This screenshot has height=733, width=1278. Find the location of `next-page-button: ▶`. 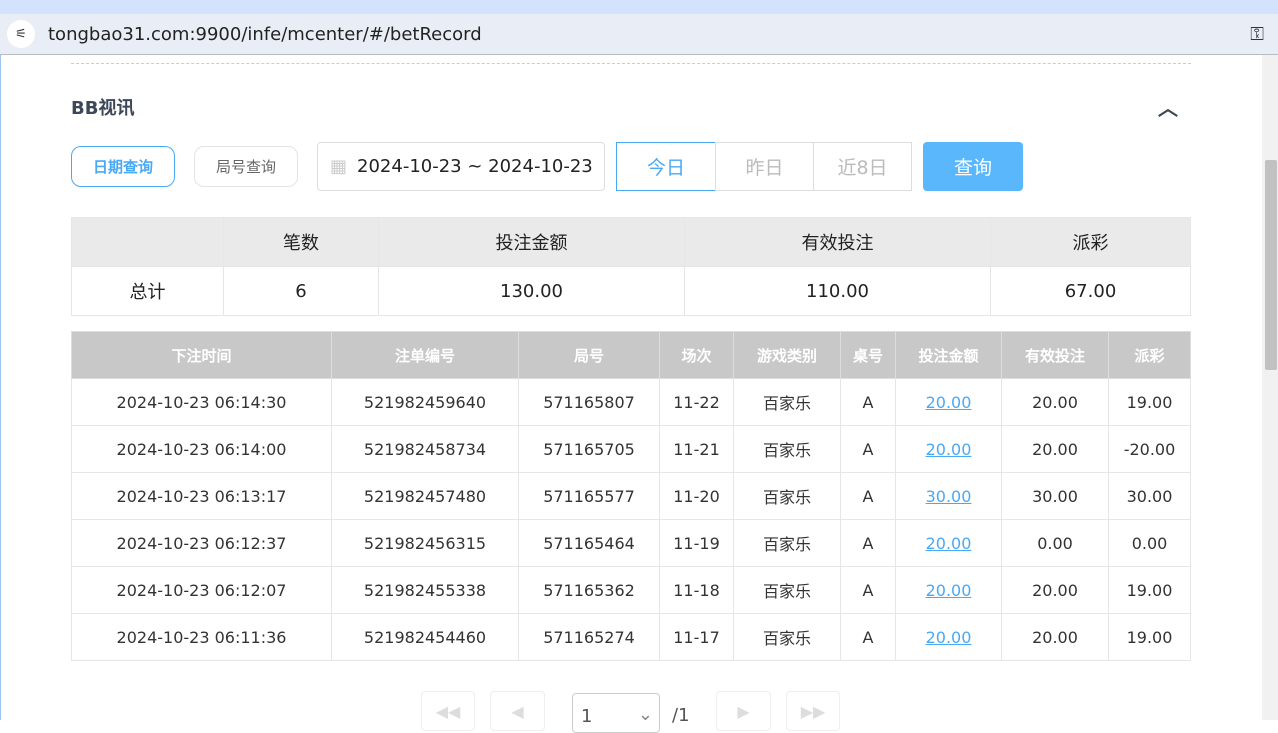

next-page-button: ▶ is located at coordinates (743, 711).